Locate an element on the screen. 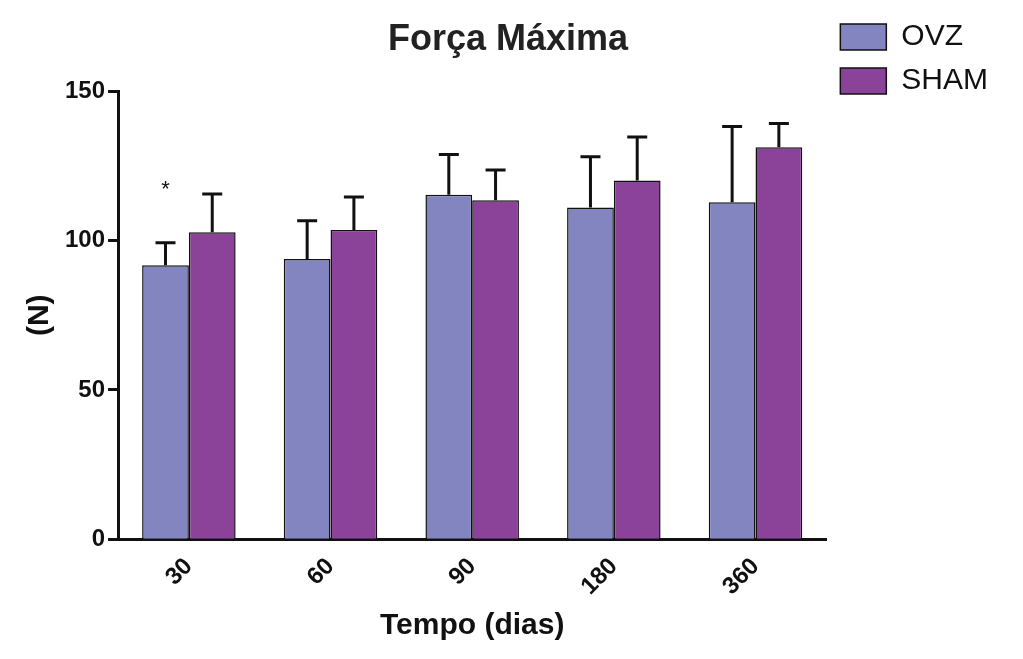 The width and height of the screenshot is (1023, 659). y-tick-label: 150 is located at coordinates (85, 89).